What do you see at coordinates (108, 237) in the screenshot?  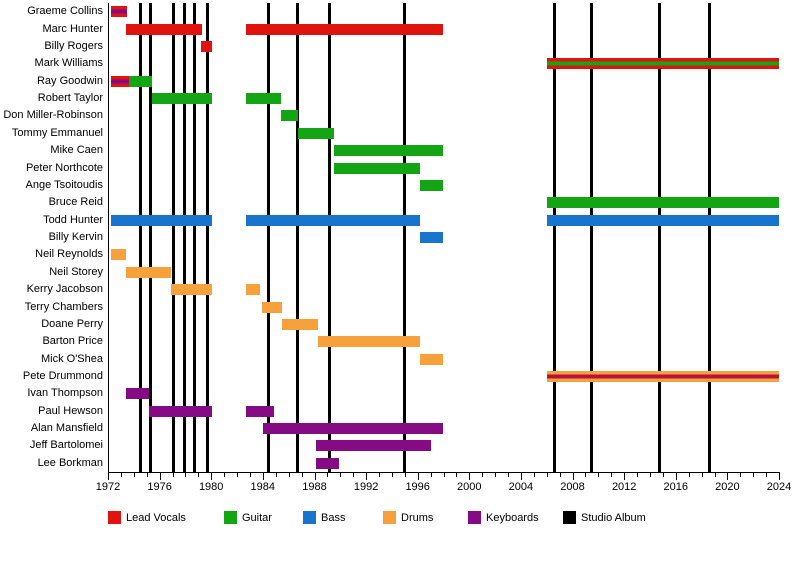 I see `y-axis-line` at bounding box center [108, 237].